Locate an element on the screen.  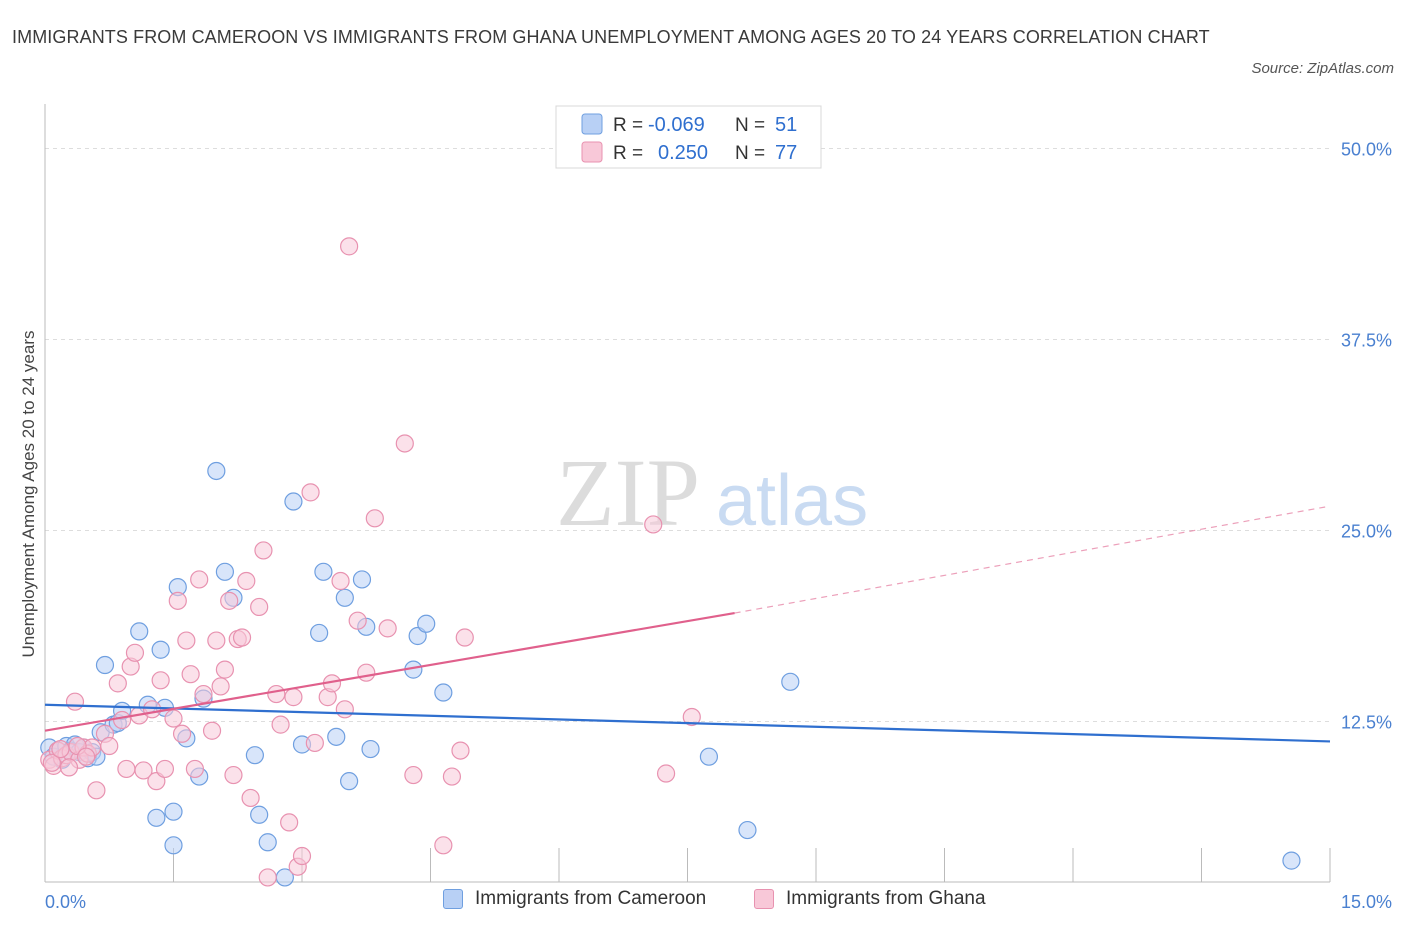
watermark-zip: ZIP is located at coordinates (628, 492).